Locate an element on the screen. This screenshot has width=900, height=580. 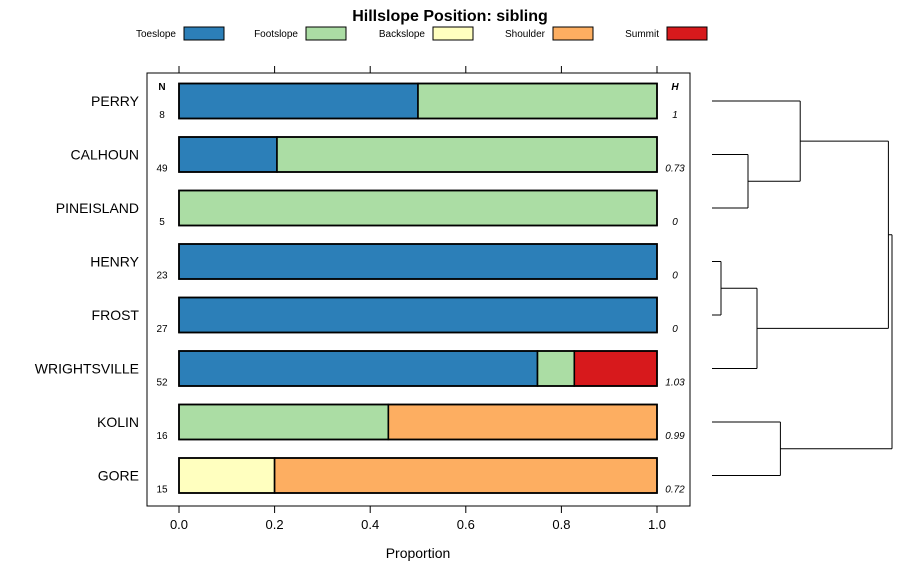
bar-outline-perry is located at coordinates (418, 101).